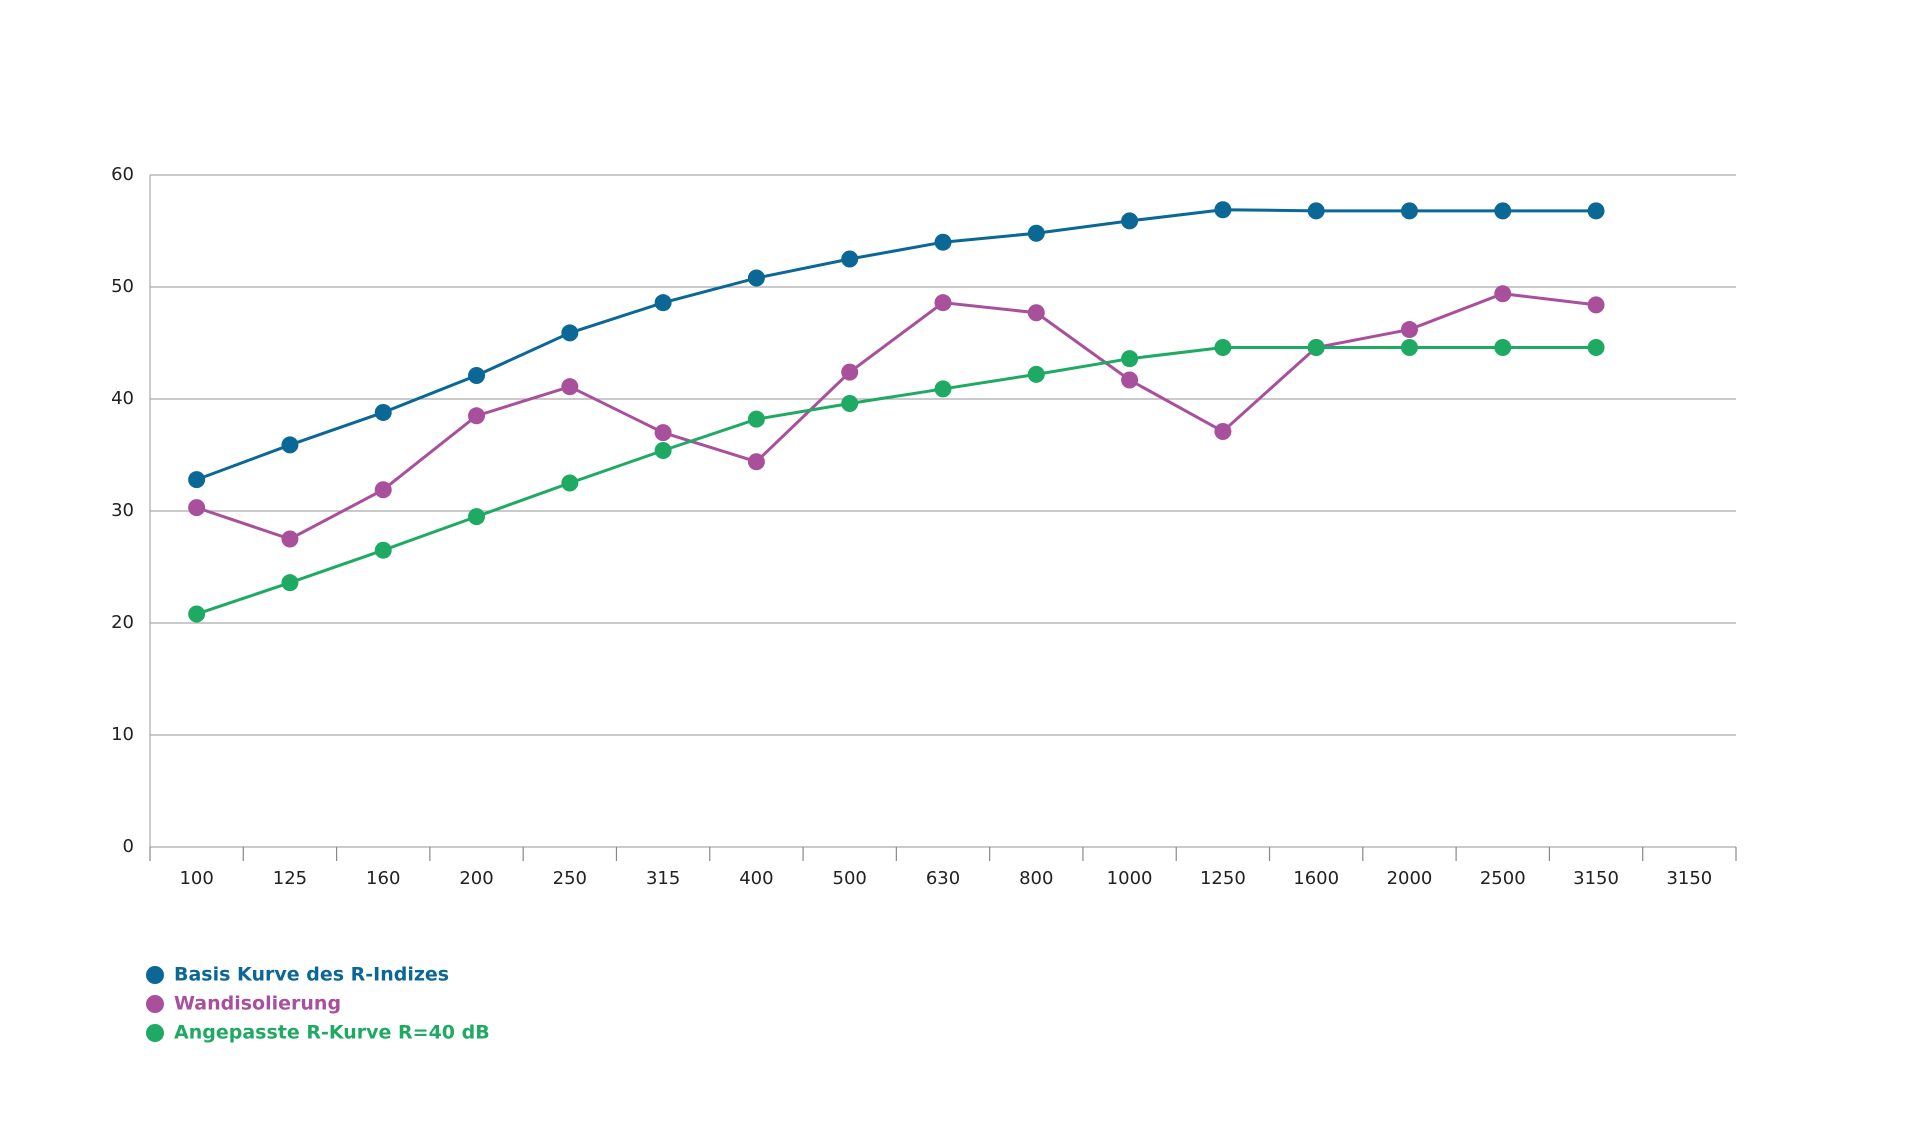 Image resolution: width=1920 pixels, height=1134 pixels. I want to click on y-tick-label: 60, so click(122, 174).